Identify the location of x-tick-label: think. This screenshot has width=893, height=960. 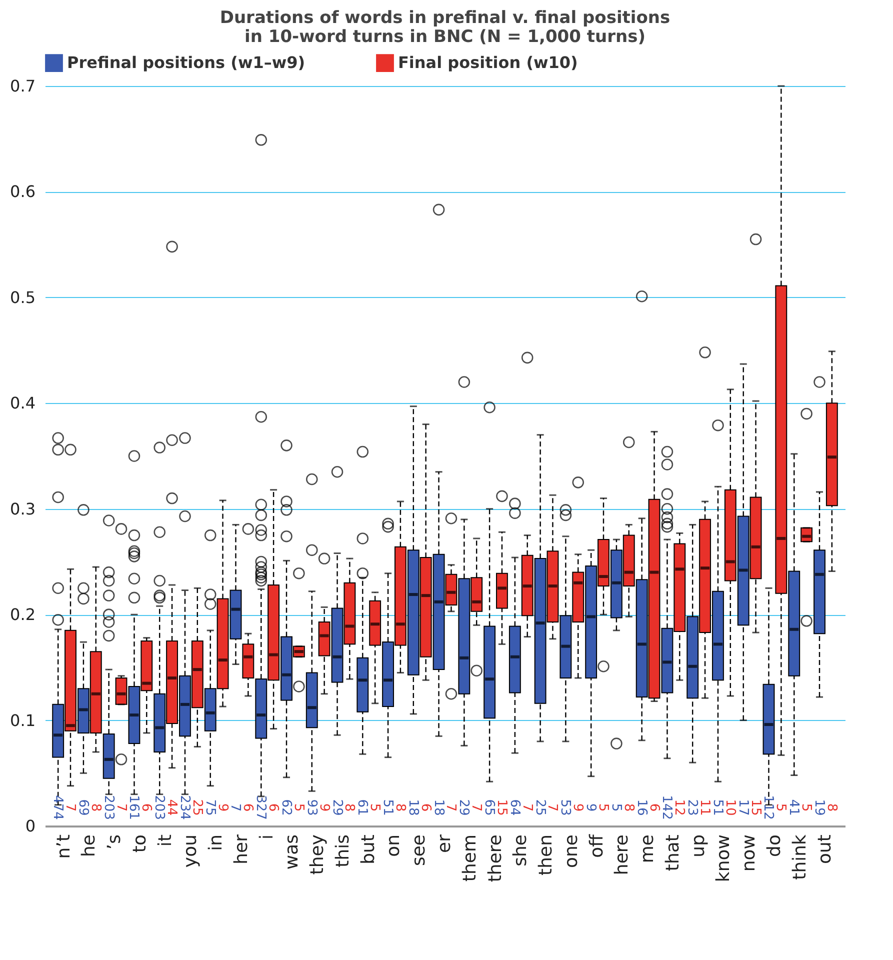
(799, 857).